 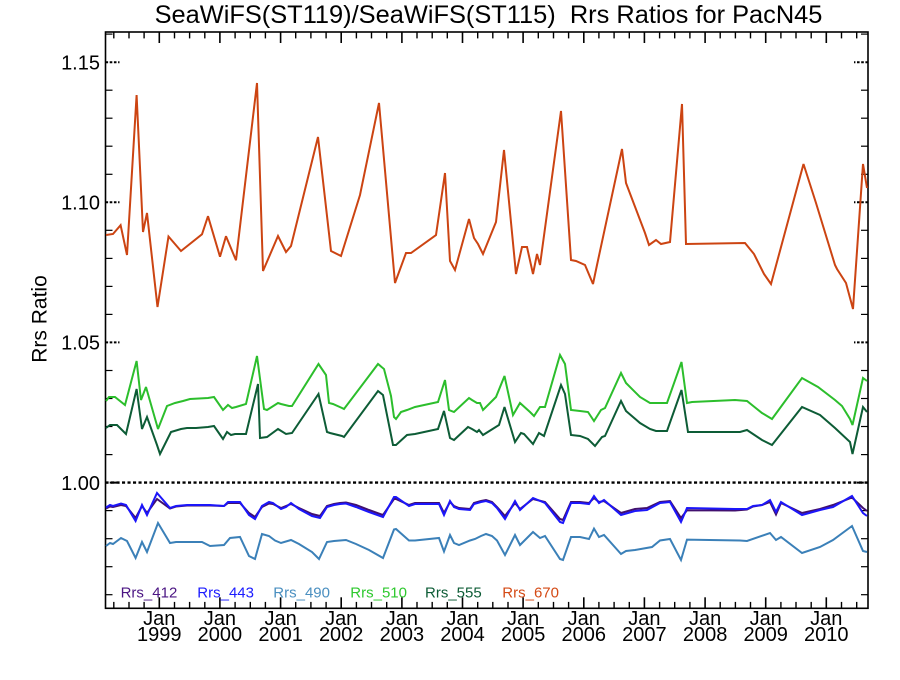 I want to click on svg-text: 2009, so click(x=765, y=635).